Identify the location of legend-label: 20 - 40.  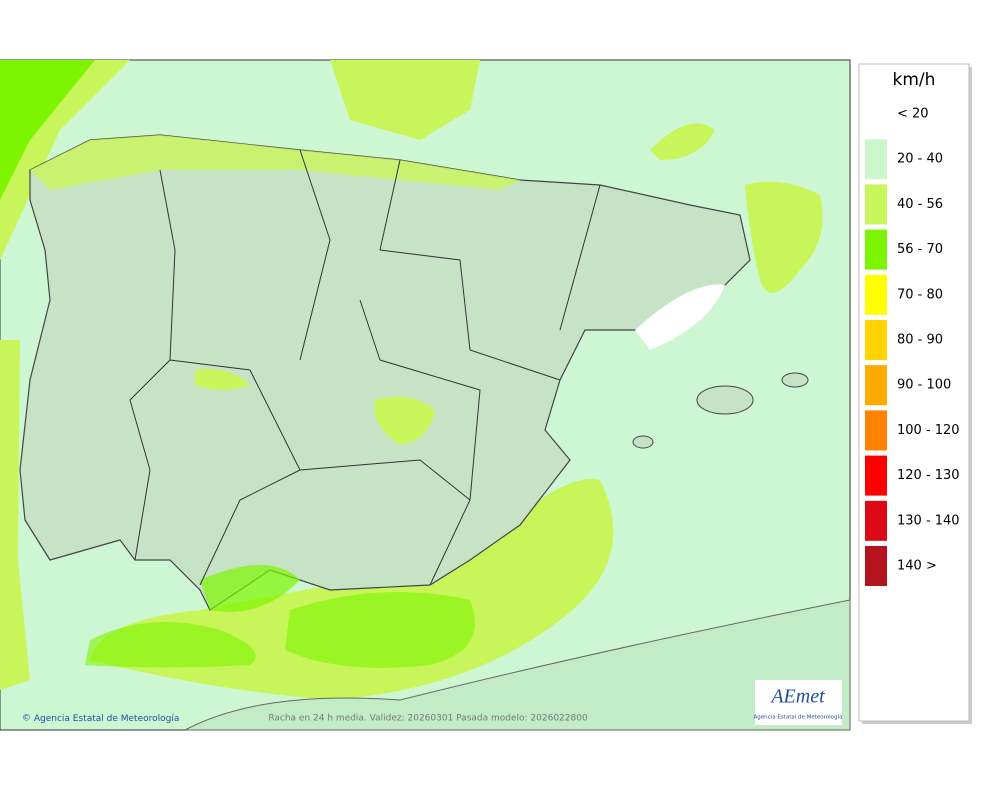
(920, 159).